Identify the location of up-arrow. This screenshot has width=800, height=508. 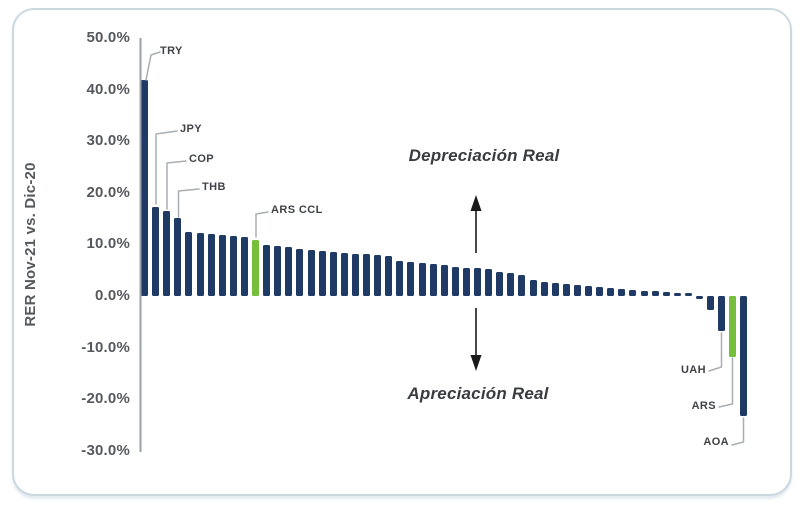
(476, 224).